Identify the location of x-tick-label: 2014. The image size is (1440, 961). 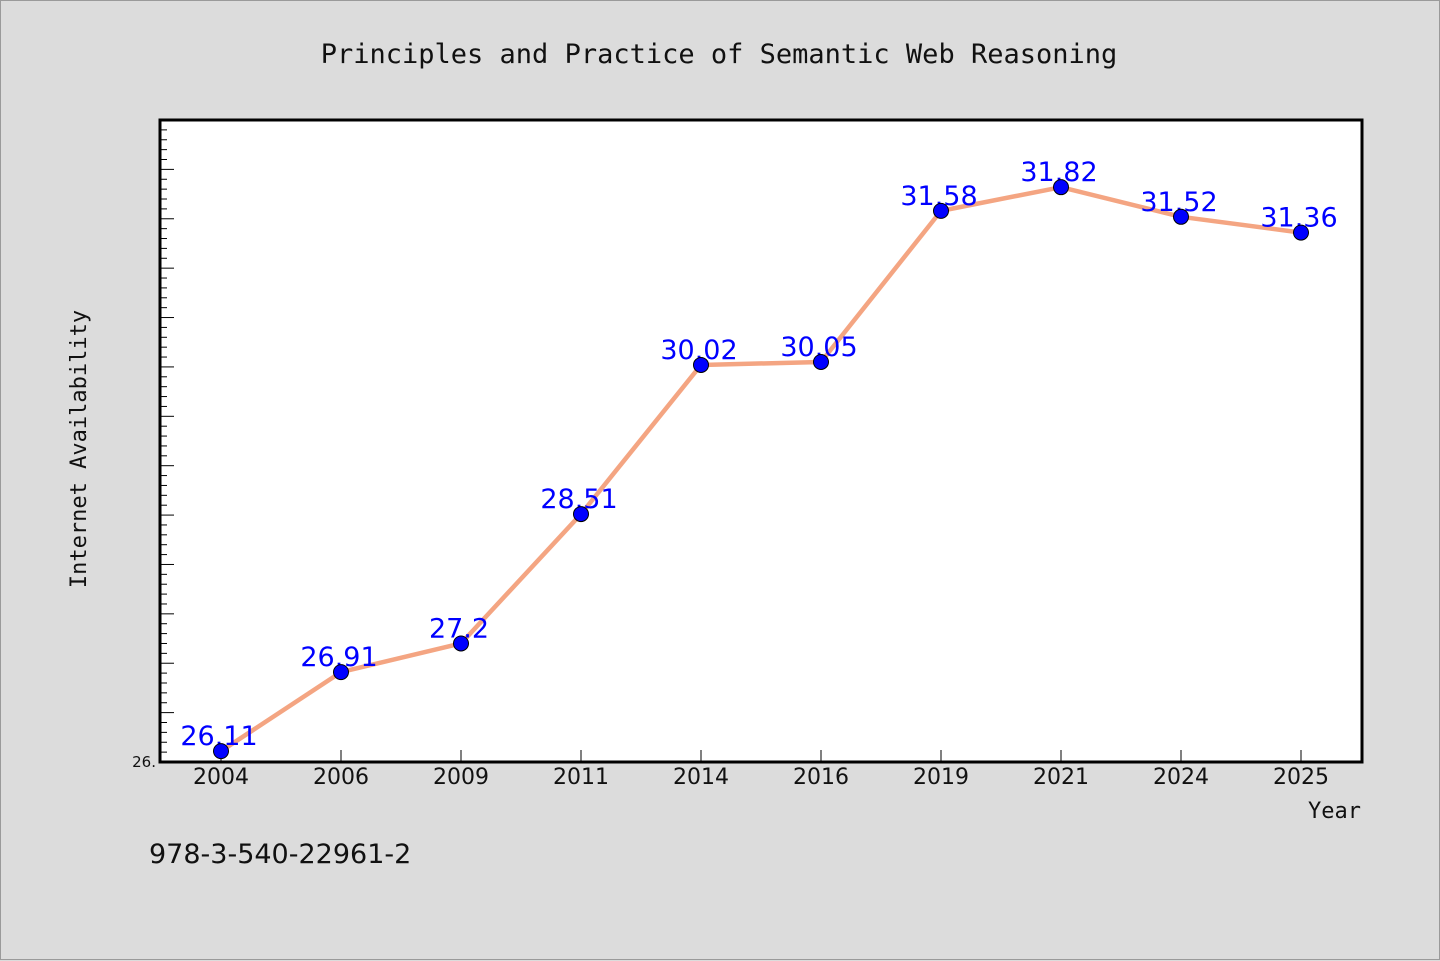
(701, 777).